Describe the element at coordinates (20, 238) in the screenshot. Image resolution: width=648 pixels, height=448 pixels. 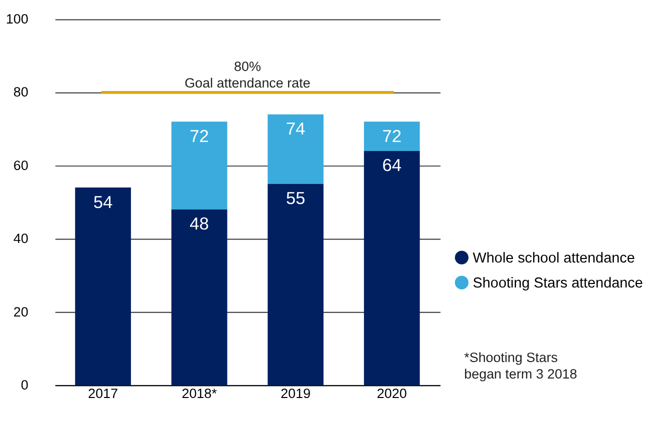
I see `y-tick-label: 40` at that location.